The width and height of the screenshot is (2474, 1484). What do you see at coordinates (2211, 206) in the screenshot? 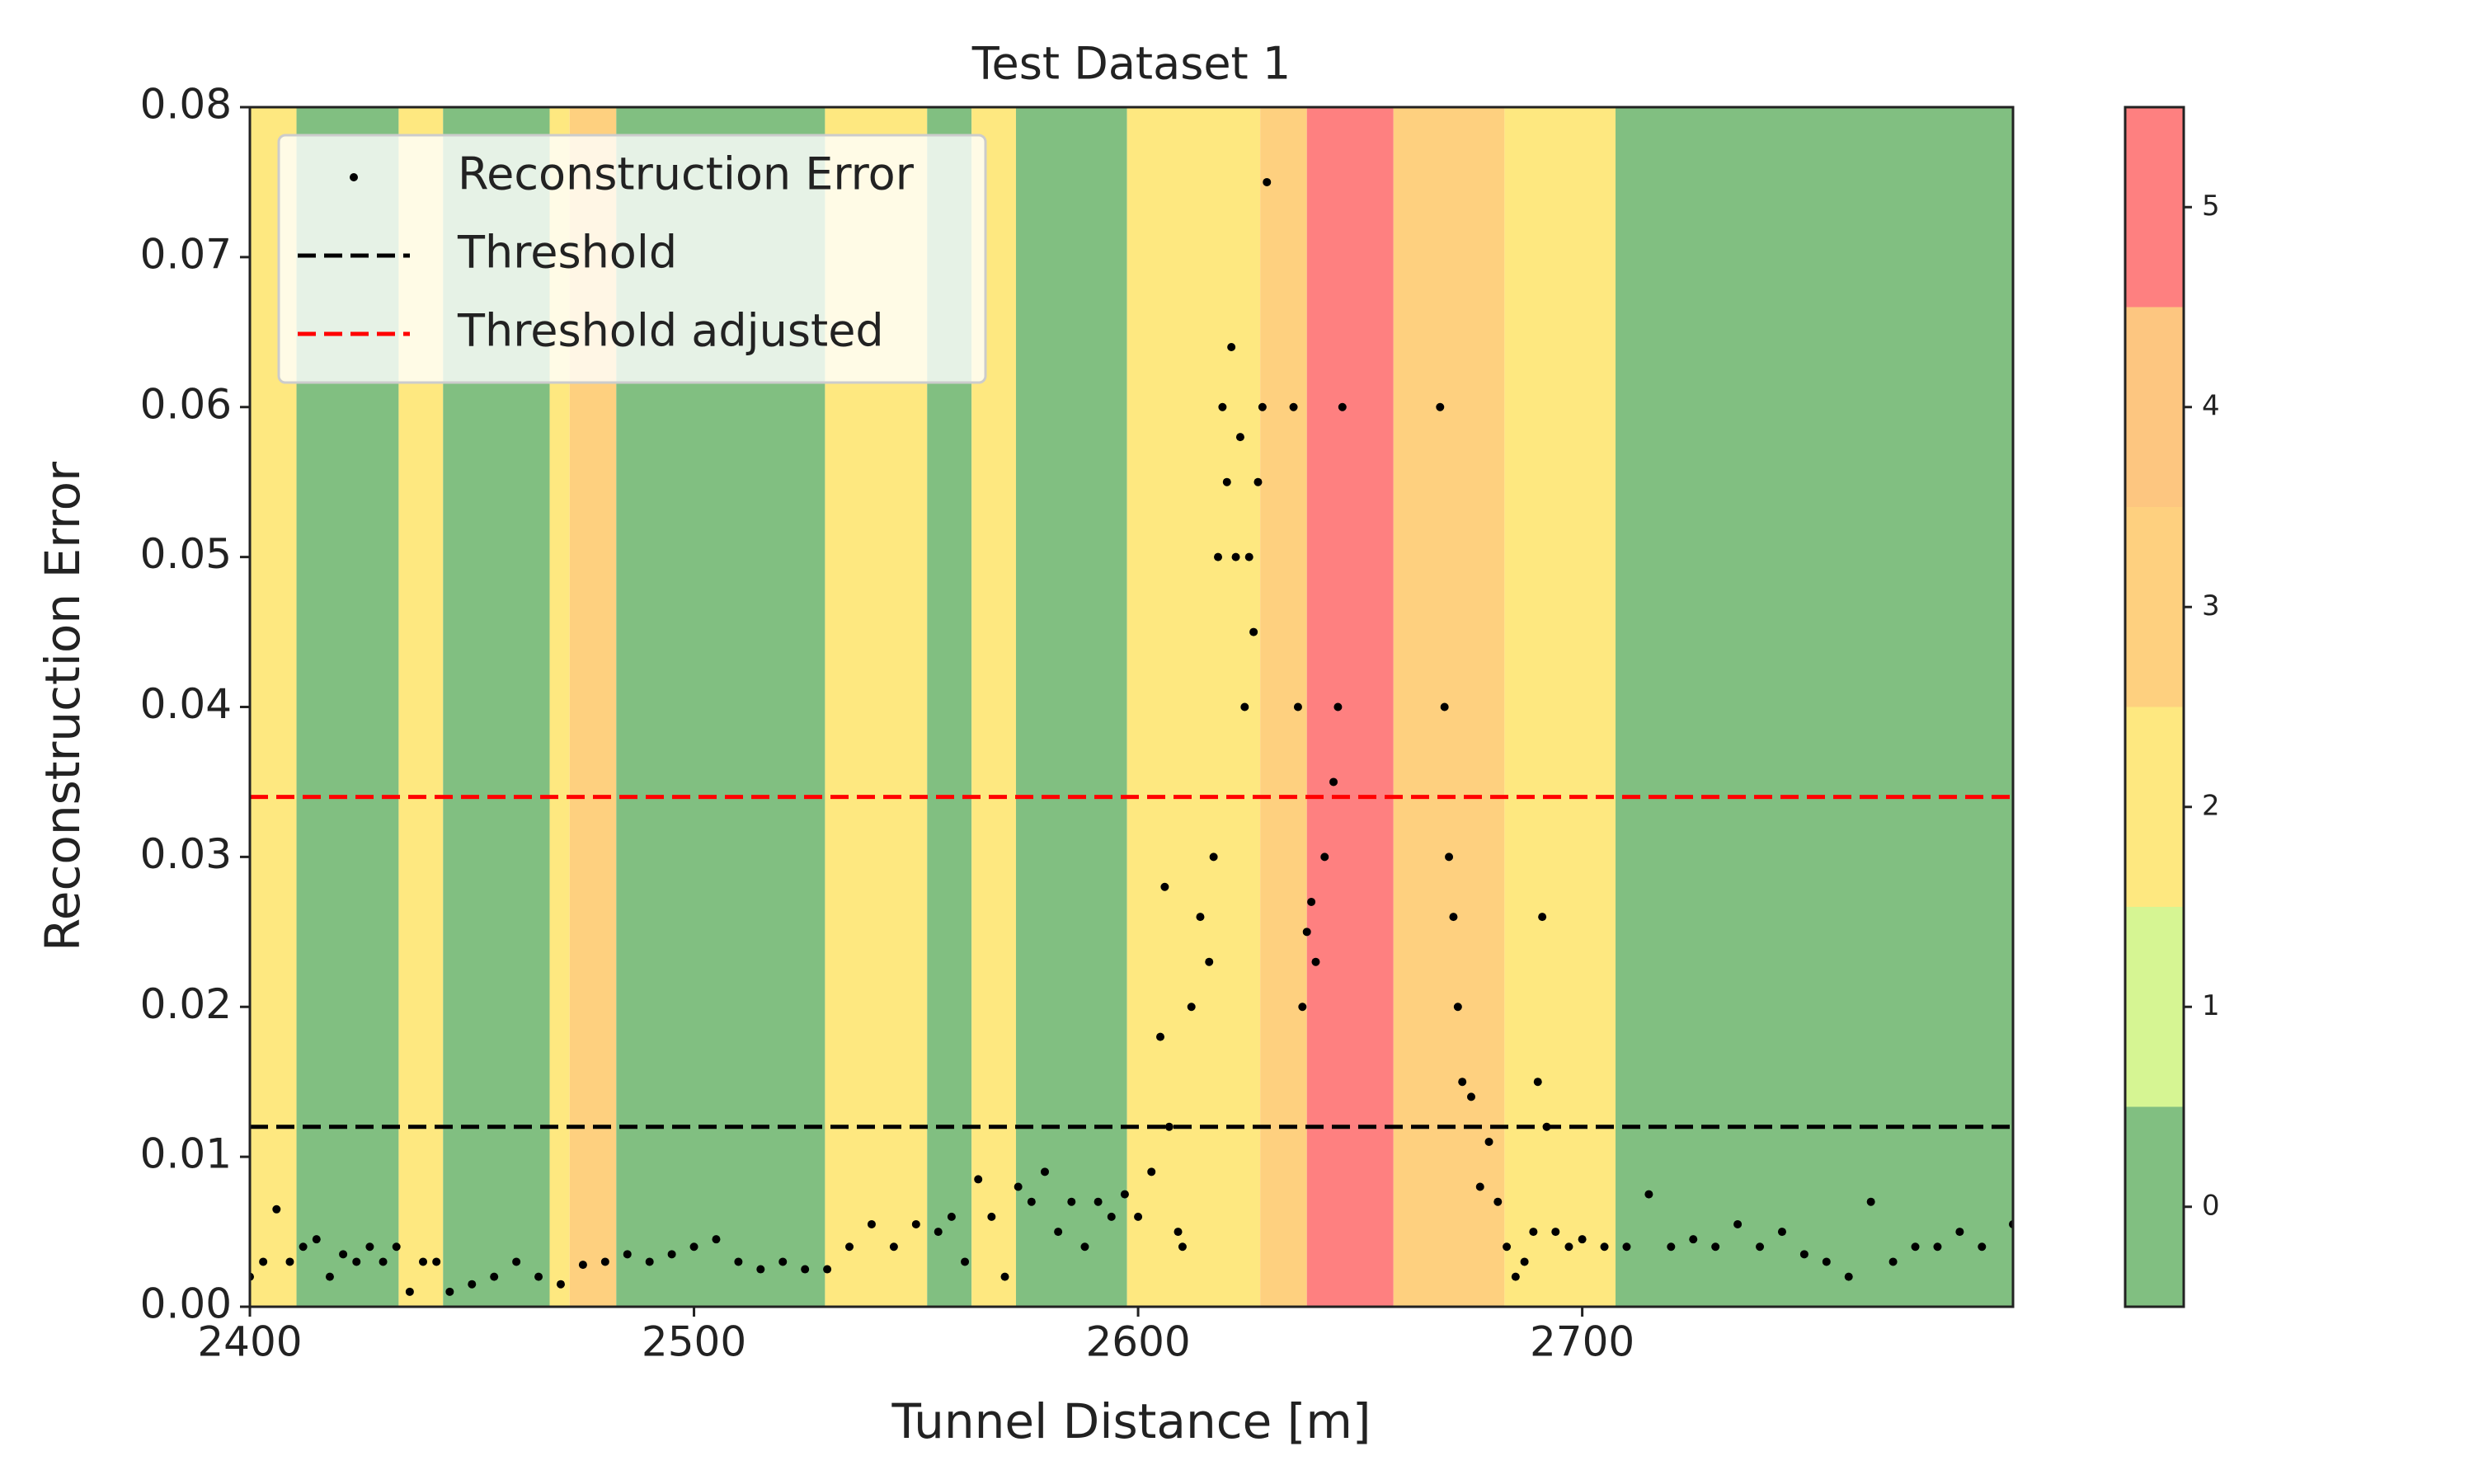
I see `colorbar-tick-label: 5` at bounding box center [2211, 206].